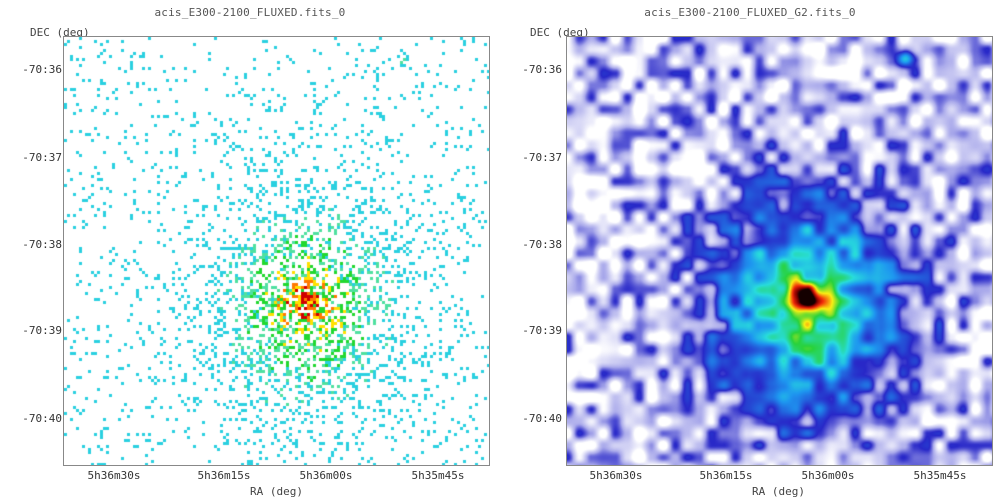 The image size is (1000, 504). What do you see at coordinates (42, 157) in the screenshot?
I see `left-dec-tick: -70:37` at bounding box center [42, 157].